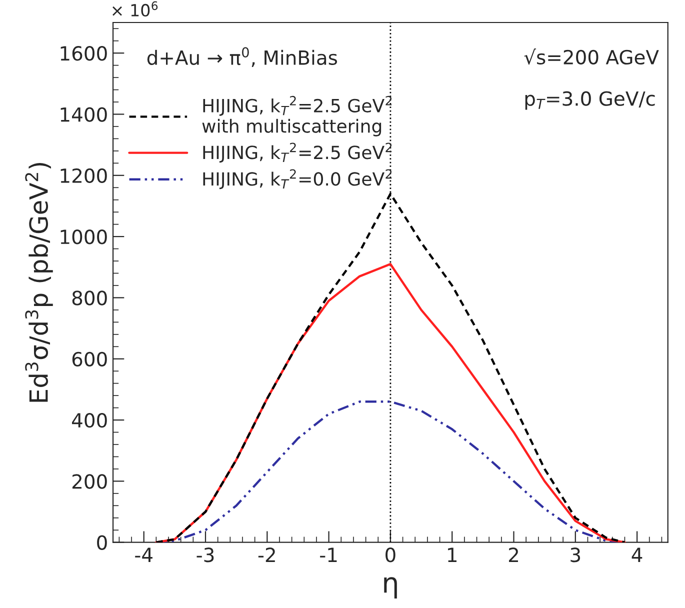 The image size is (685, 608). Describe the element at coordinates (143, 555) in the screenshot. I see `x-tick-label: -4` at that location.